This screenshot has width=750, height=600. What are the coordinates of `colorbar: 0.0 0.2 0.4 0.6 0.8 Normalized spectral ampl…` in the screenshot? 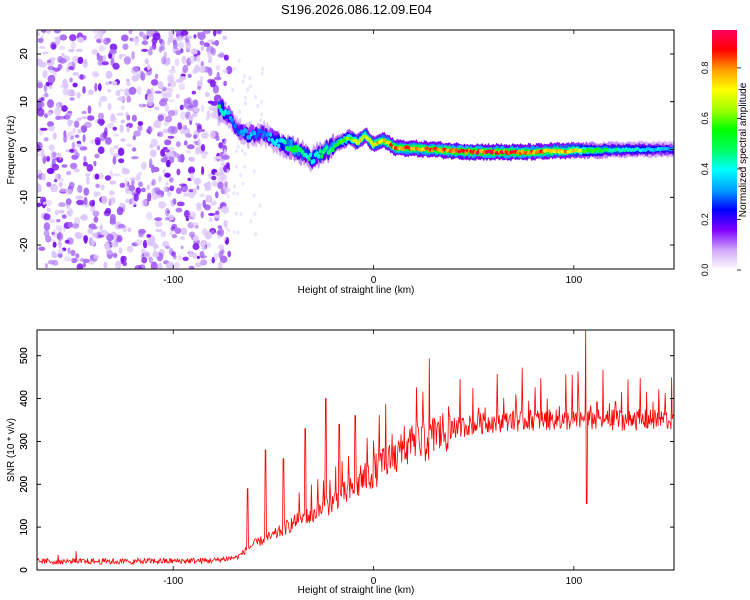 It's located at (724, 153).